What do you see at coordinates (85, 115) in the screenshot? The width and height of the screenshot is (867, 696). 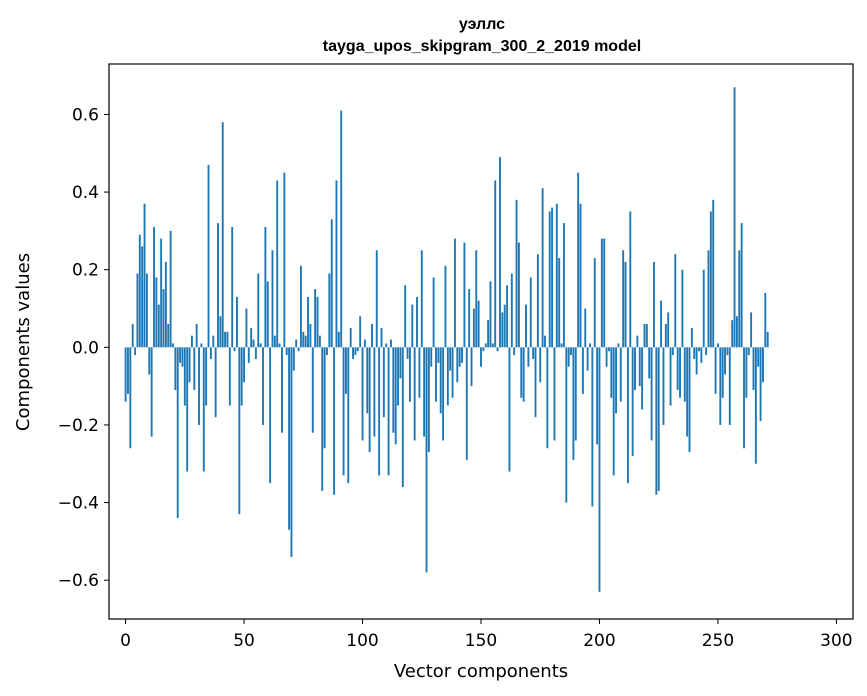 I see `y-tick-label-6: 0.6` at bounding box center [85, 115].